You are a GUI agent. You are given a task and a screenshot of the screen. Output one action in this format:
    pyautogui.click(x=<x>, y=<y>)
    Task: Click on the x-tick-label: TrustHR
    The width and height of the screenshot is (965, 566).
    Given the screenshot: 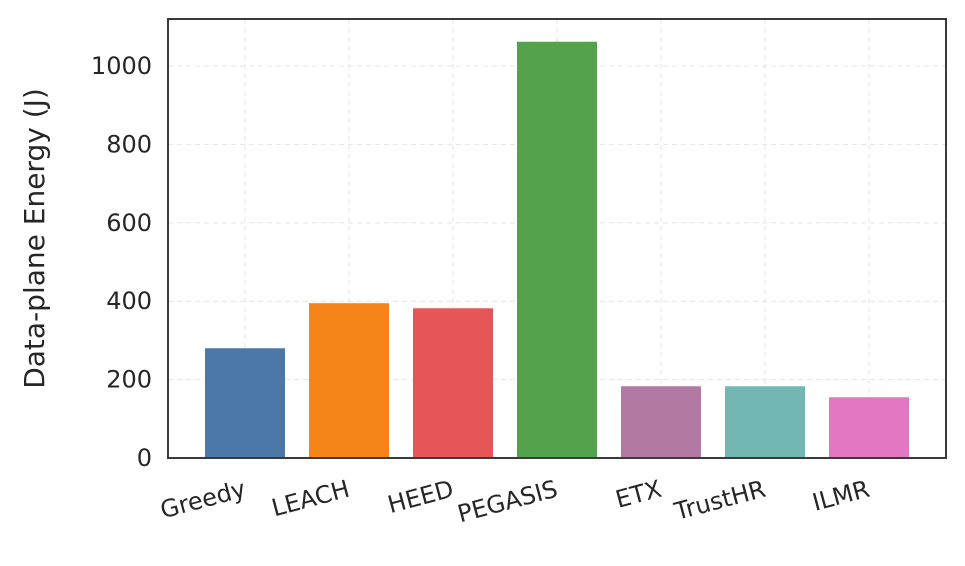 What is the action you would take?
    pyautogui.click(x=720, y=500)
    